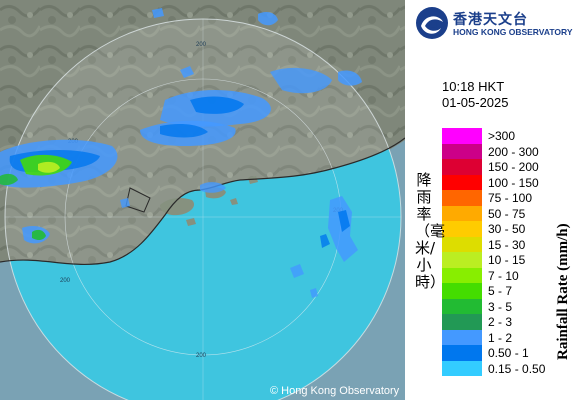 The image size is (577, 400). I want to click on legend-label: 150 - 200, so click(513, 167).